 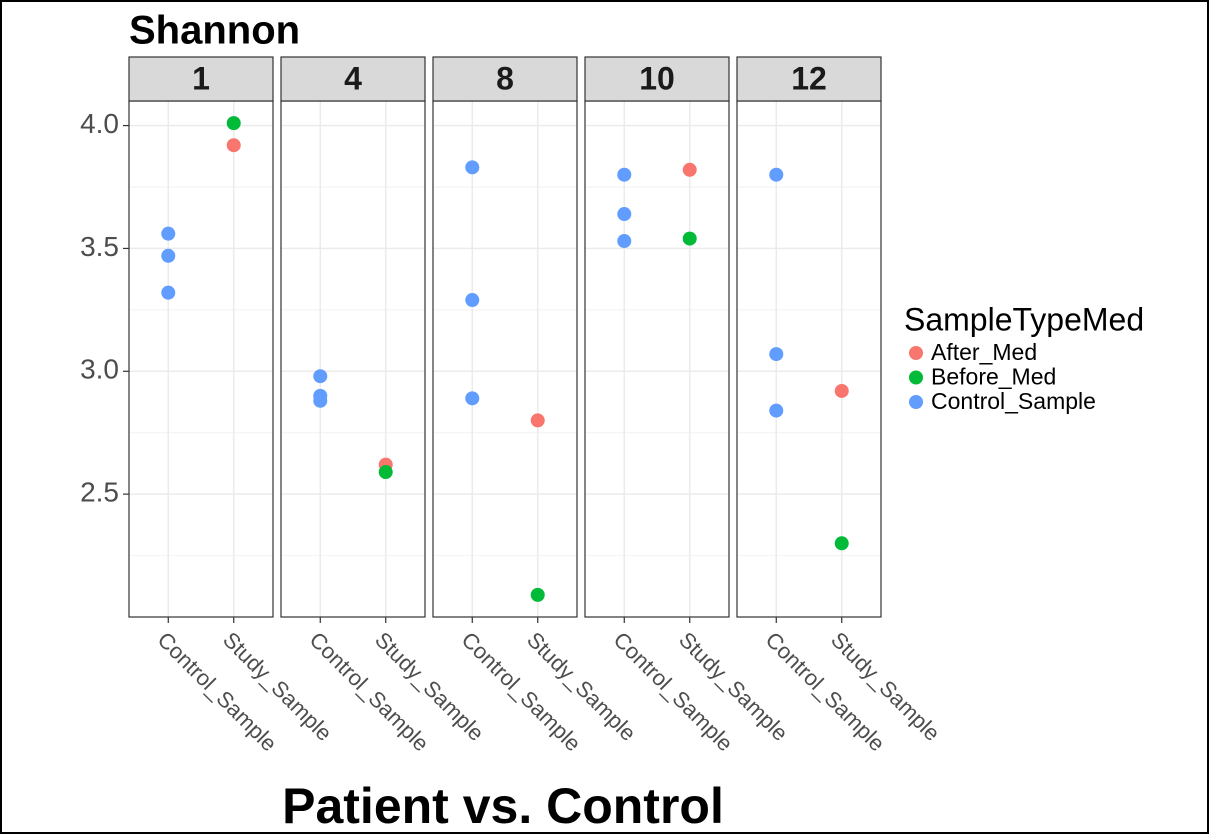 I want to click on legend-label: Before_Med, so click(x=993, y=377).